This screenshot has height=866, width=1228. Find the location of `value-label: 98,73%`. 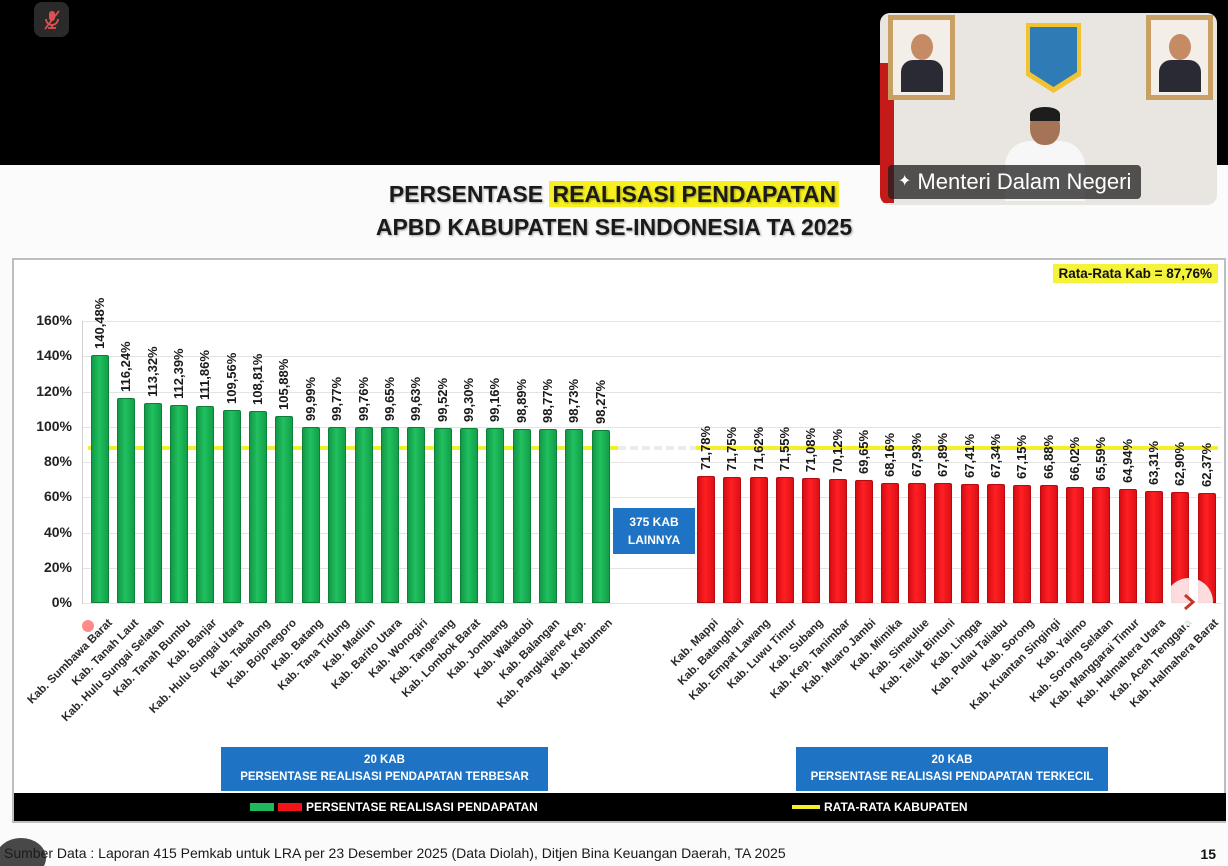

value-label: 98,73% is located at coordinates (574, 400).